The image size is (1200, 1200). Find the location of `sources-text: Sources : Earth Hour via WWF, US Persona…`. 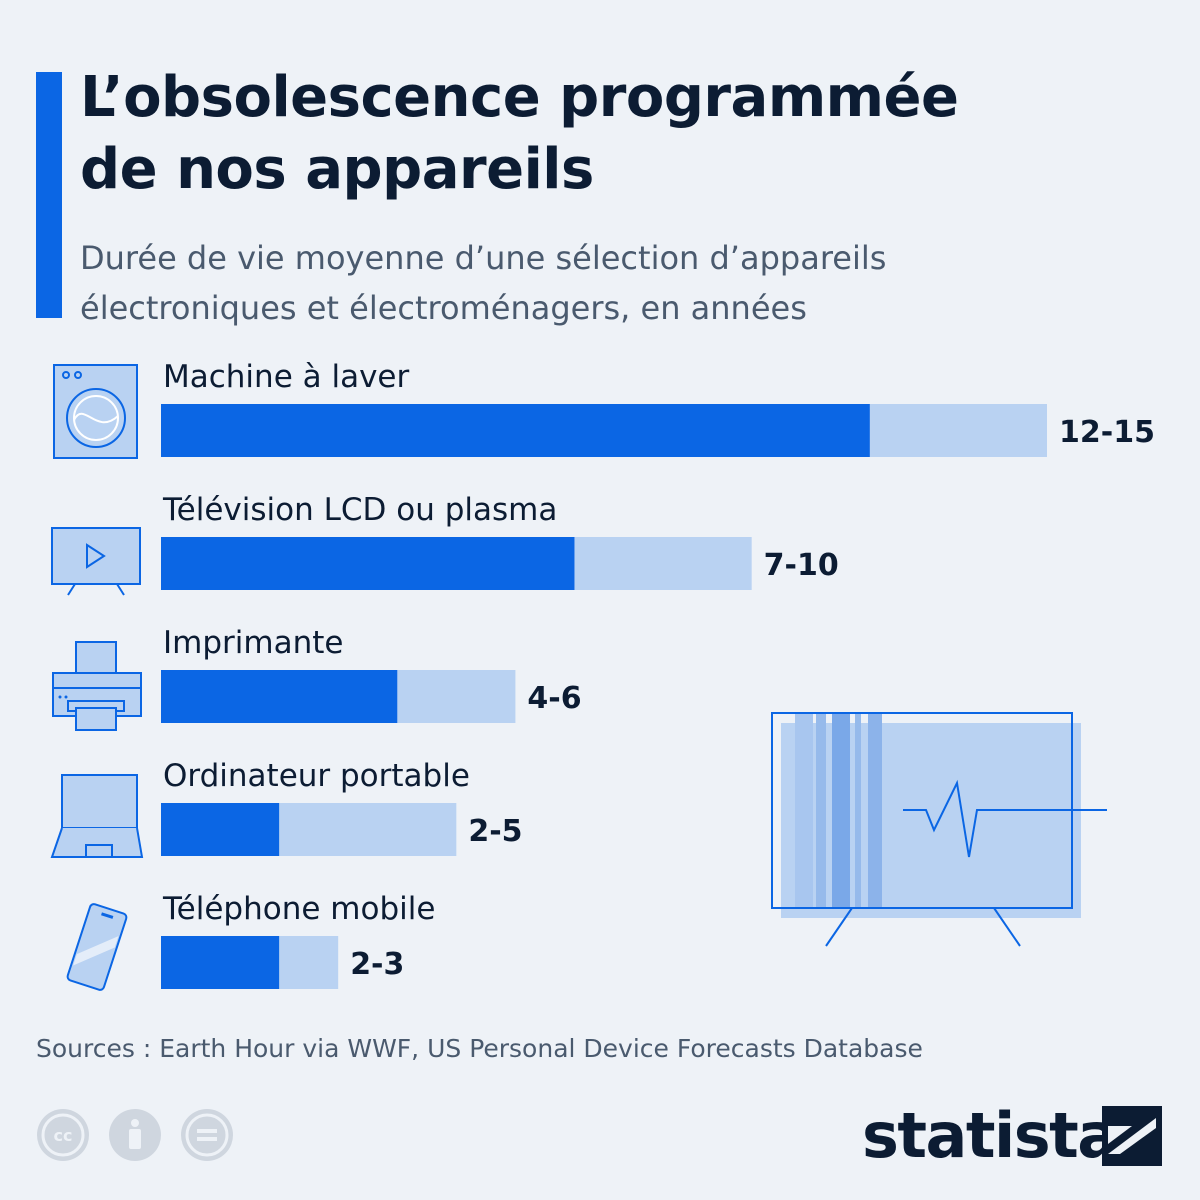

sources-text: Sources : Earth Hour via WWF, US Persona… is located at coordinates (479, 1048).